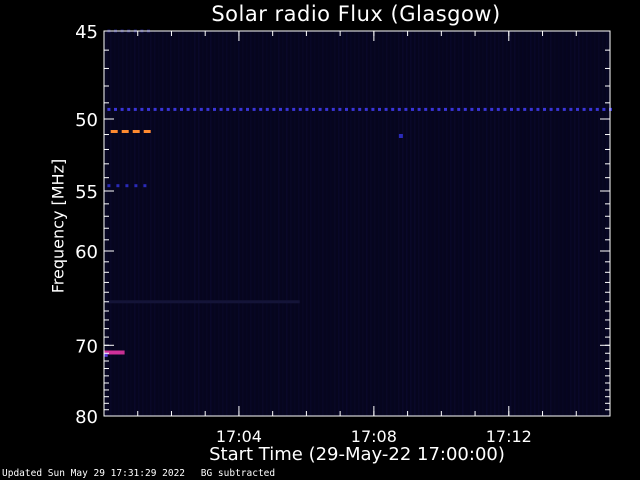  I want to click on updated-timestamp: Updated Sun May 29 17:31:29 2022, so click(94, 473).